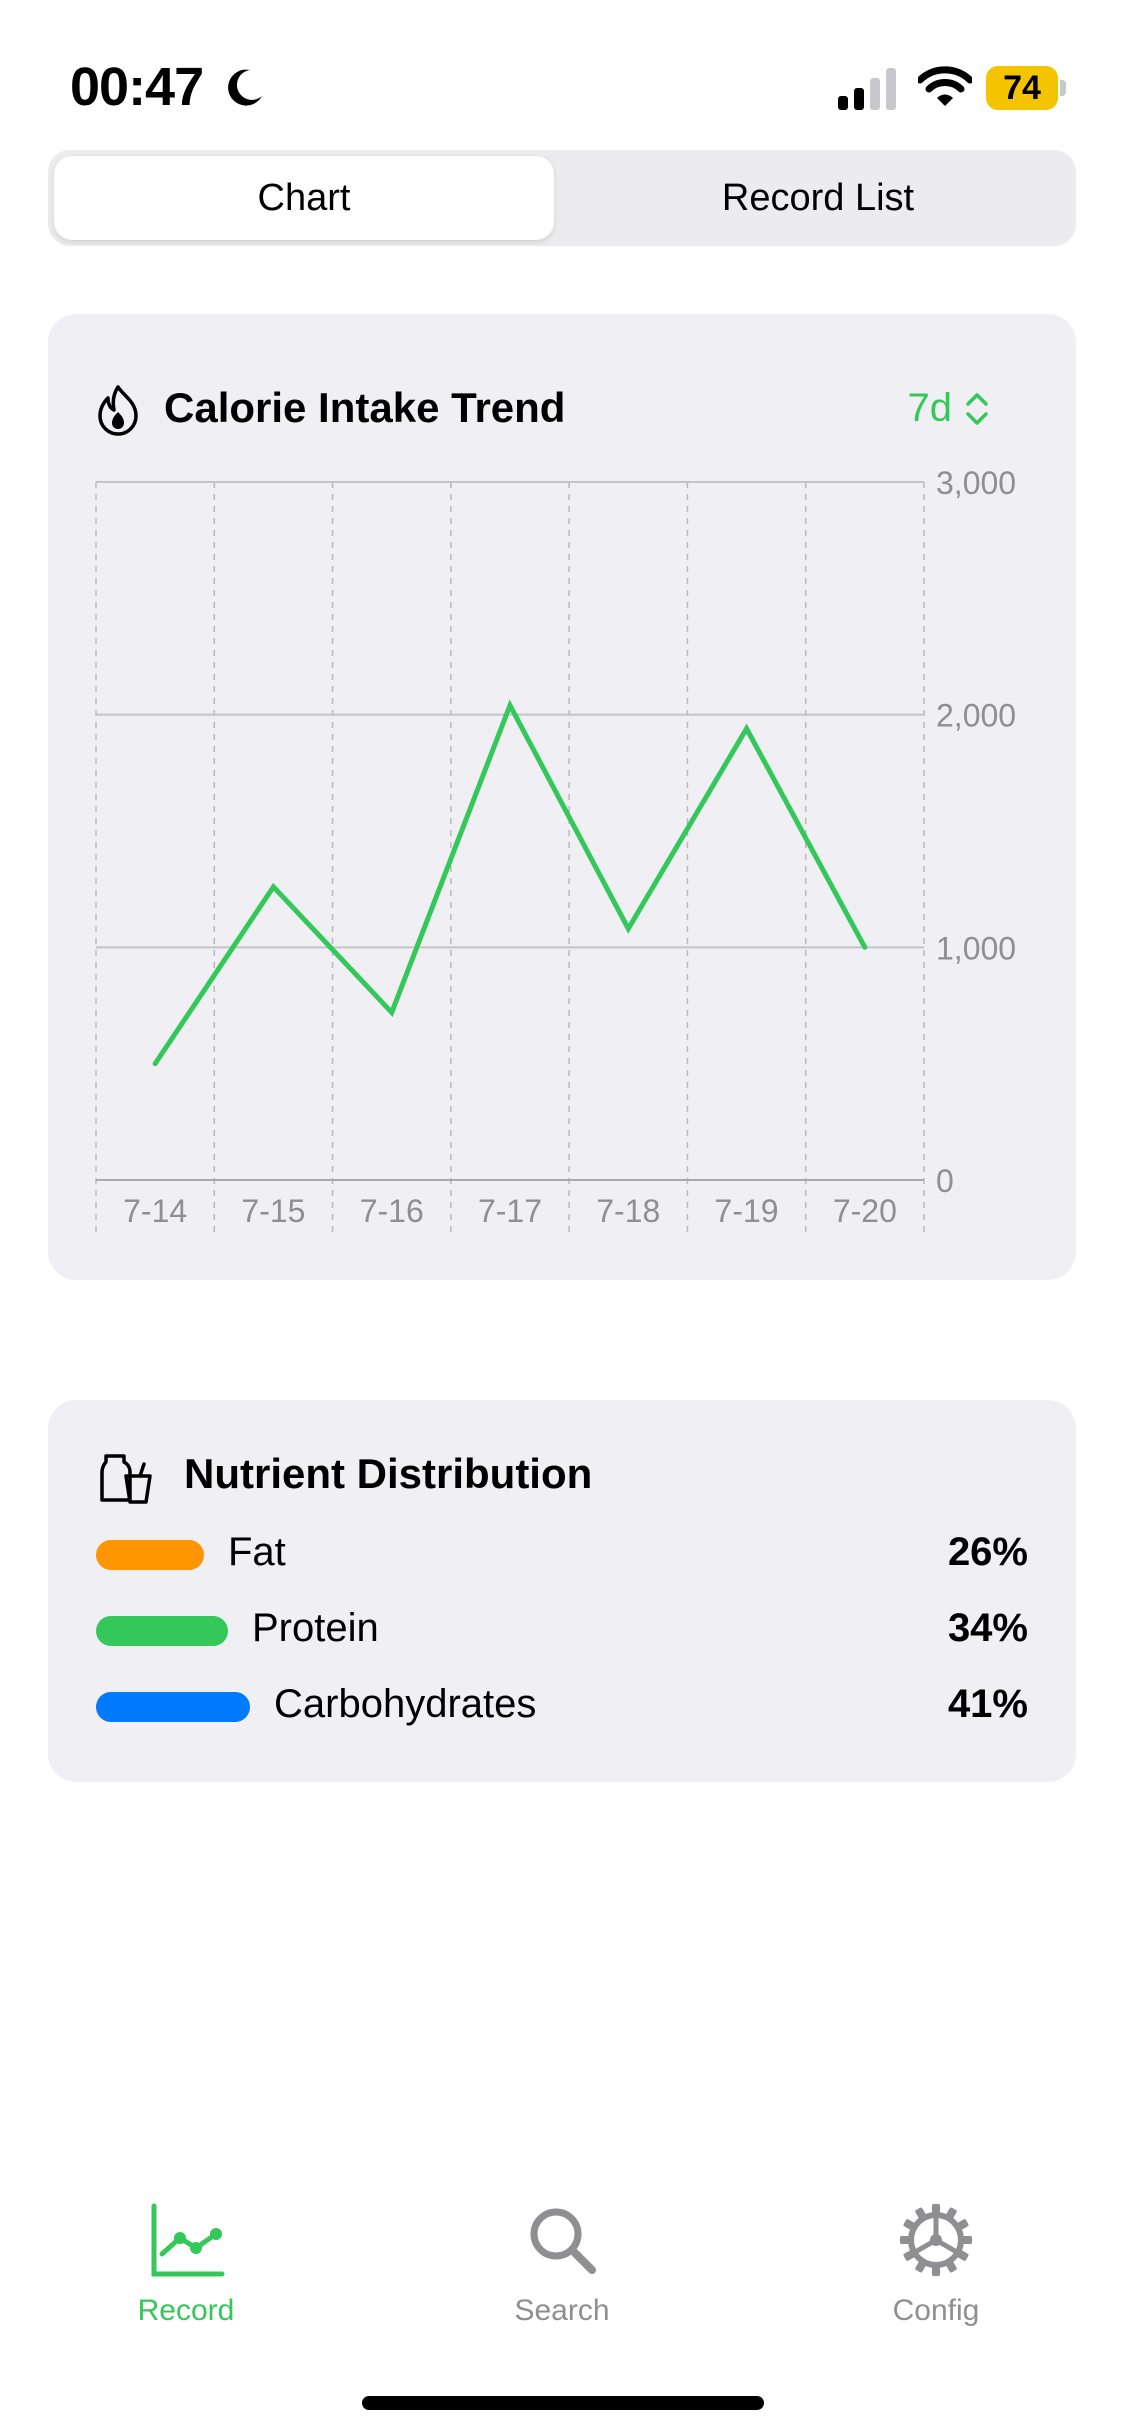 The width and height of the screenshot is (1125, 2436). What do you see at coordinates (118, 410) in the screenshot?
I see `flame-icon` at bounding box center [118, 410].